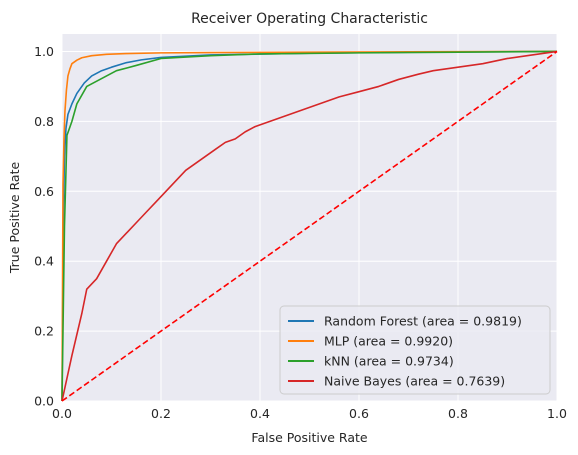 The width and height of the screenshot is (578, 455). Describe the element at coordinates (44, 331) in the screenshot. I see `y-tick-label: 0.2` at that location.